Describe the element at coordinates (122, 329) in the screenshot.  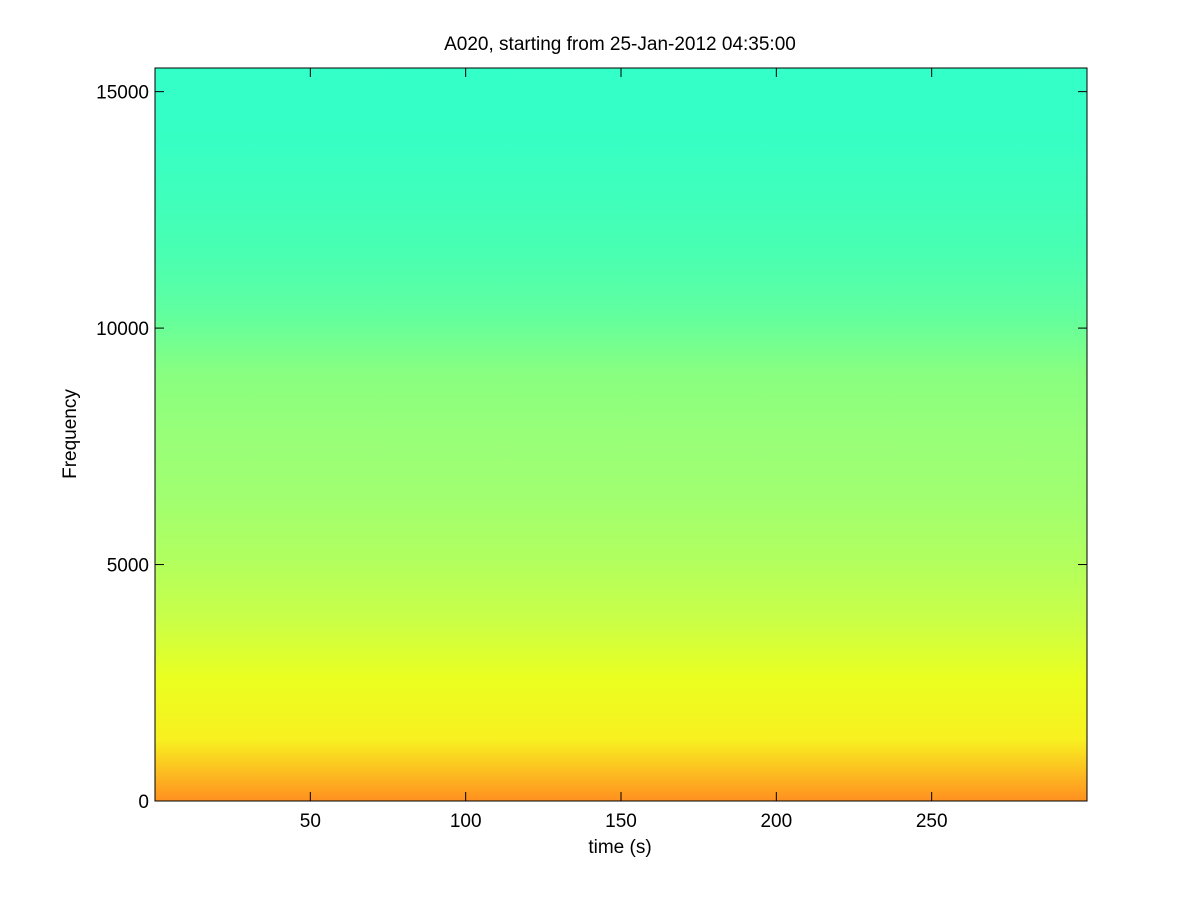
I see `y-tick-label: 10000` at that location.